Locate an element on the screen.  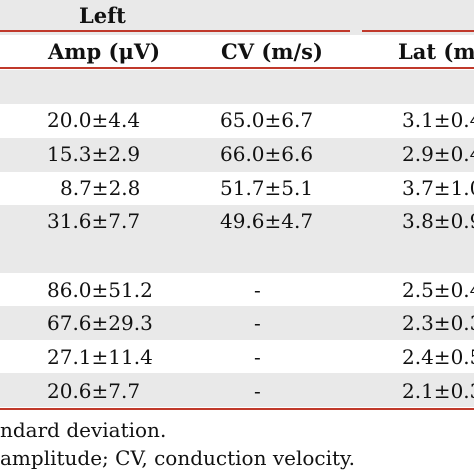
table-cell-lat: 2.1±0.3 is located at coordinates (438, 391).